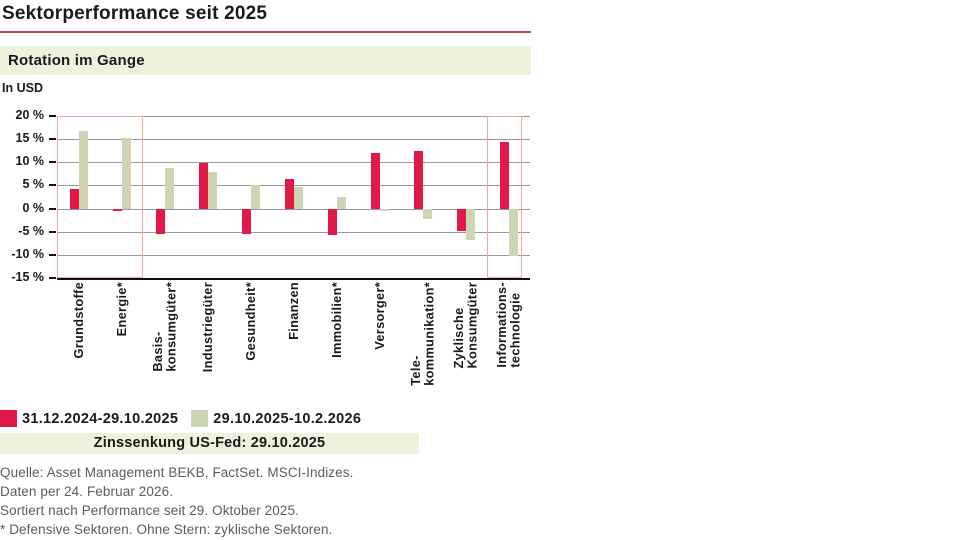  Describe the element at coordinates (33, 207) in the screenshot. I see `y-tick-label: 0 %` at that location.